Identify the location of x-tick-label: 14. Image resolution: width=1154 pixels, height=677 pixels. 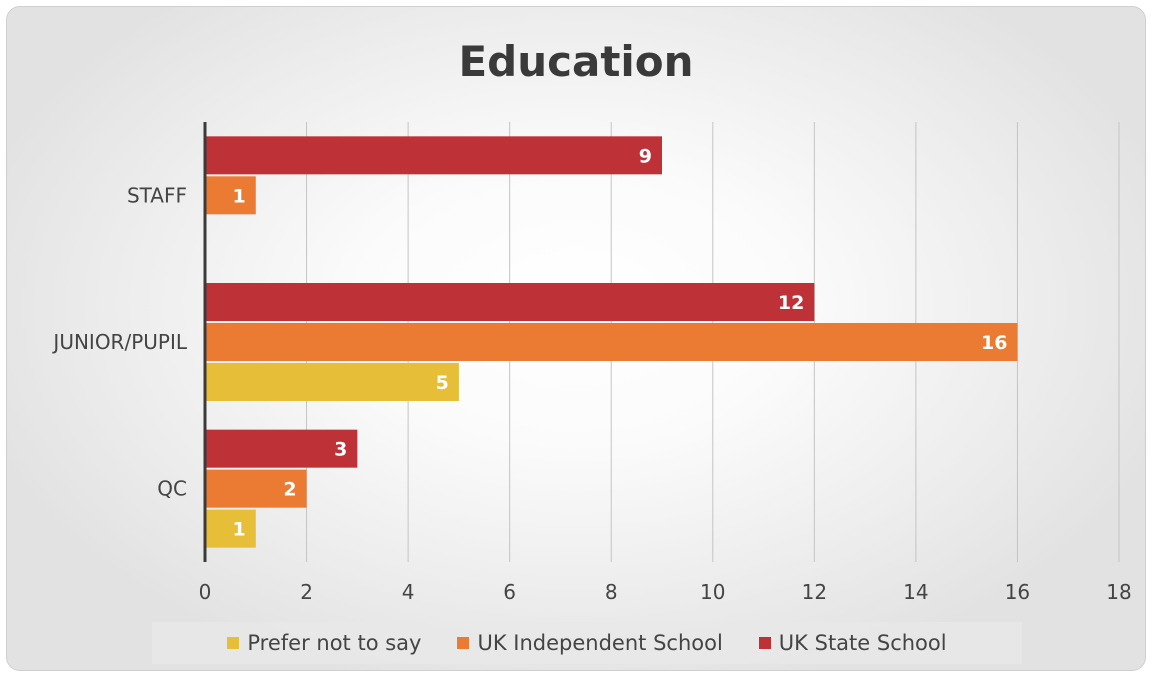
(915, 592).